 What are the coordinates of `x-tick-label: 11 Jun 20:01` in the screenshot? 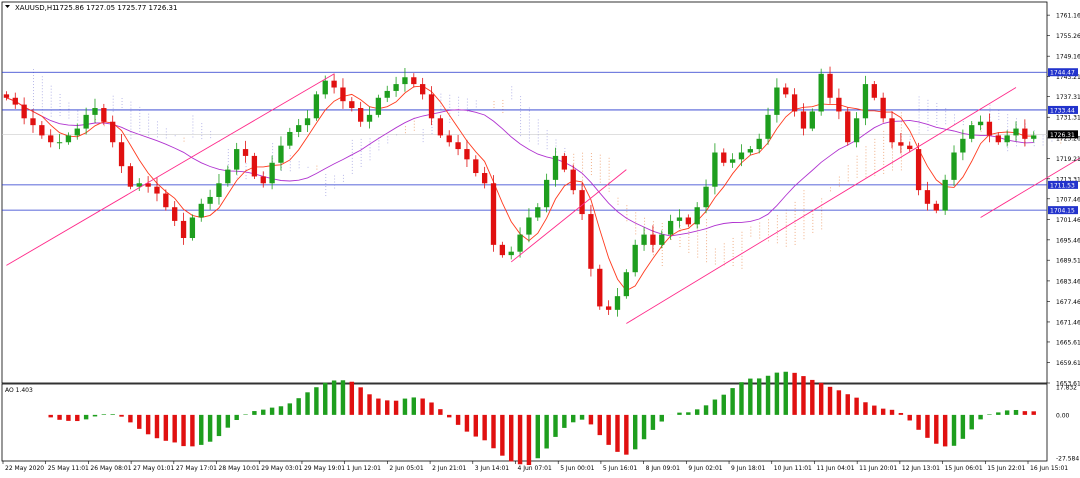 It's located at (878, 468).